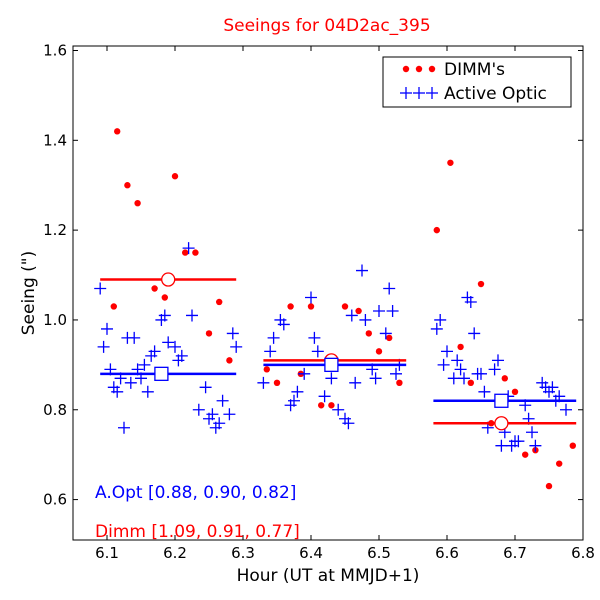  Describe the element at coordinates (419, 93) in the screenshot. I see `legend-active-optic-marker` at that location.